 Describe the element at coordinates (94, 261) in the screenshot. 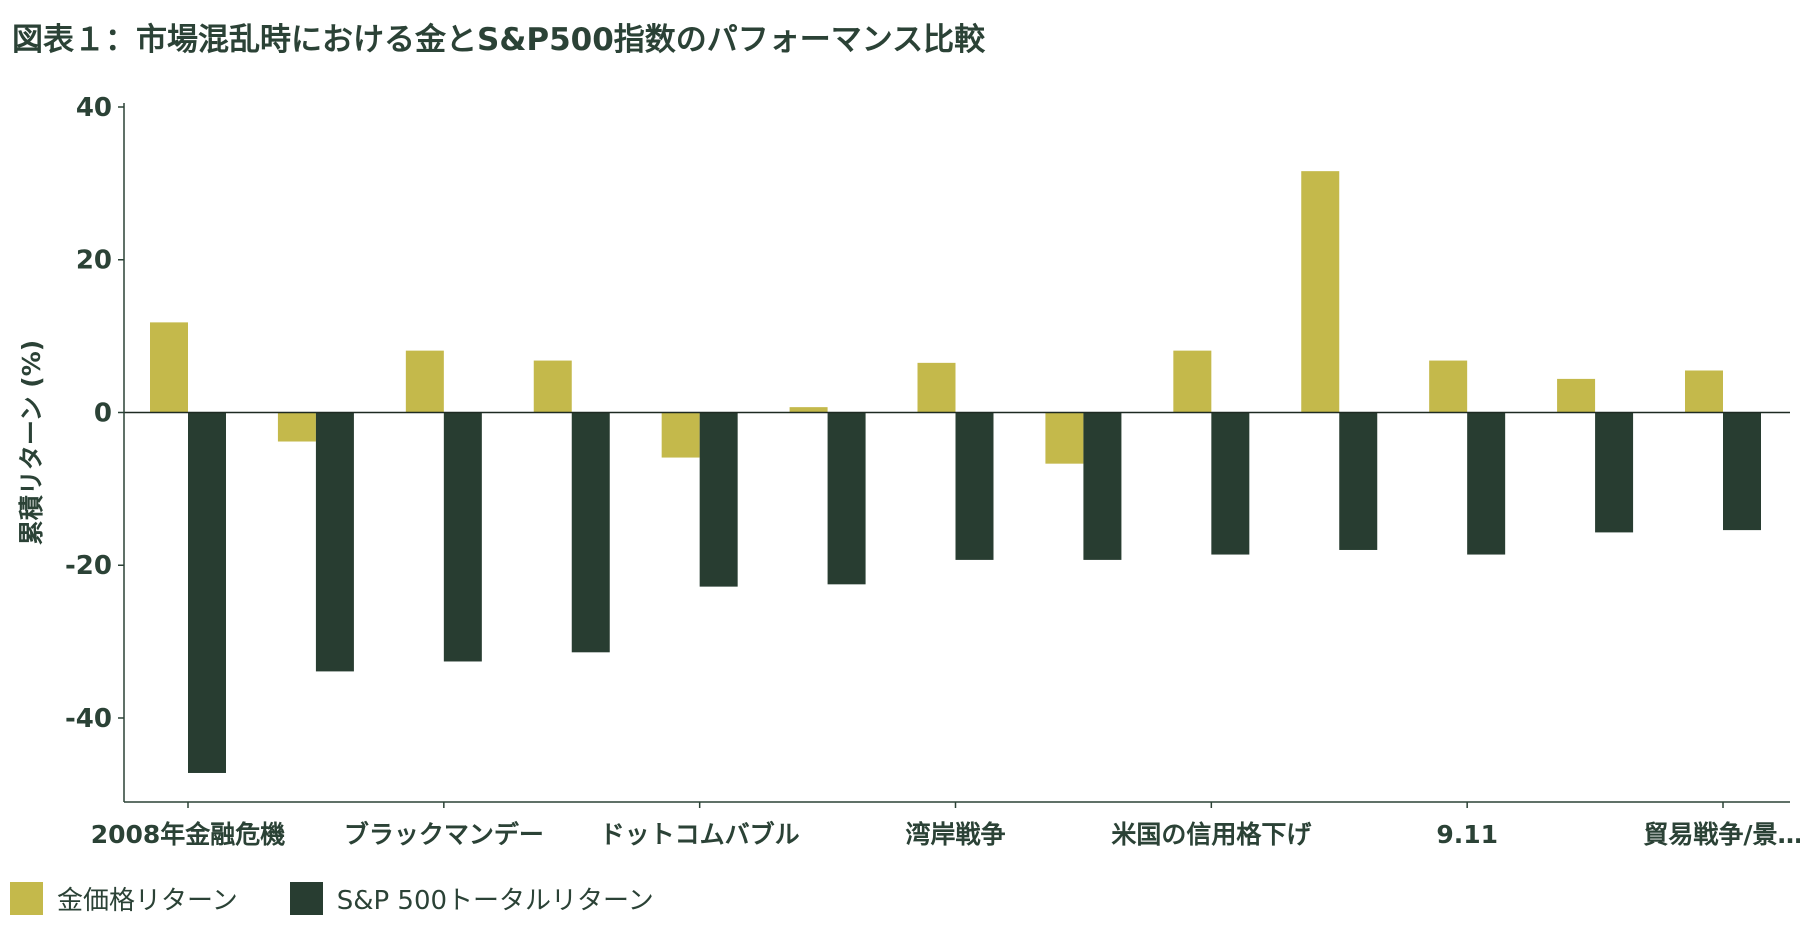

I see `y-tick-label-1: 20` at that location.